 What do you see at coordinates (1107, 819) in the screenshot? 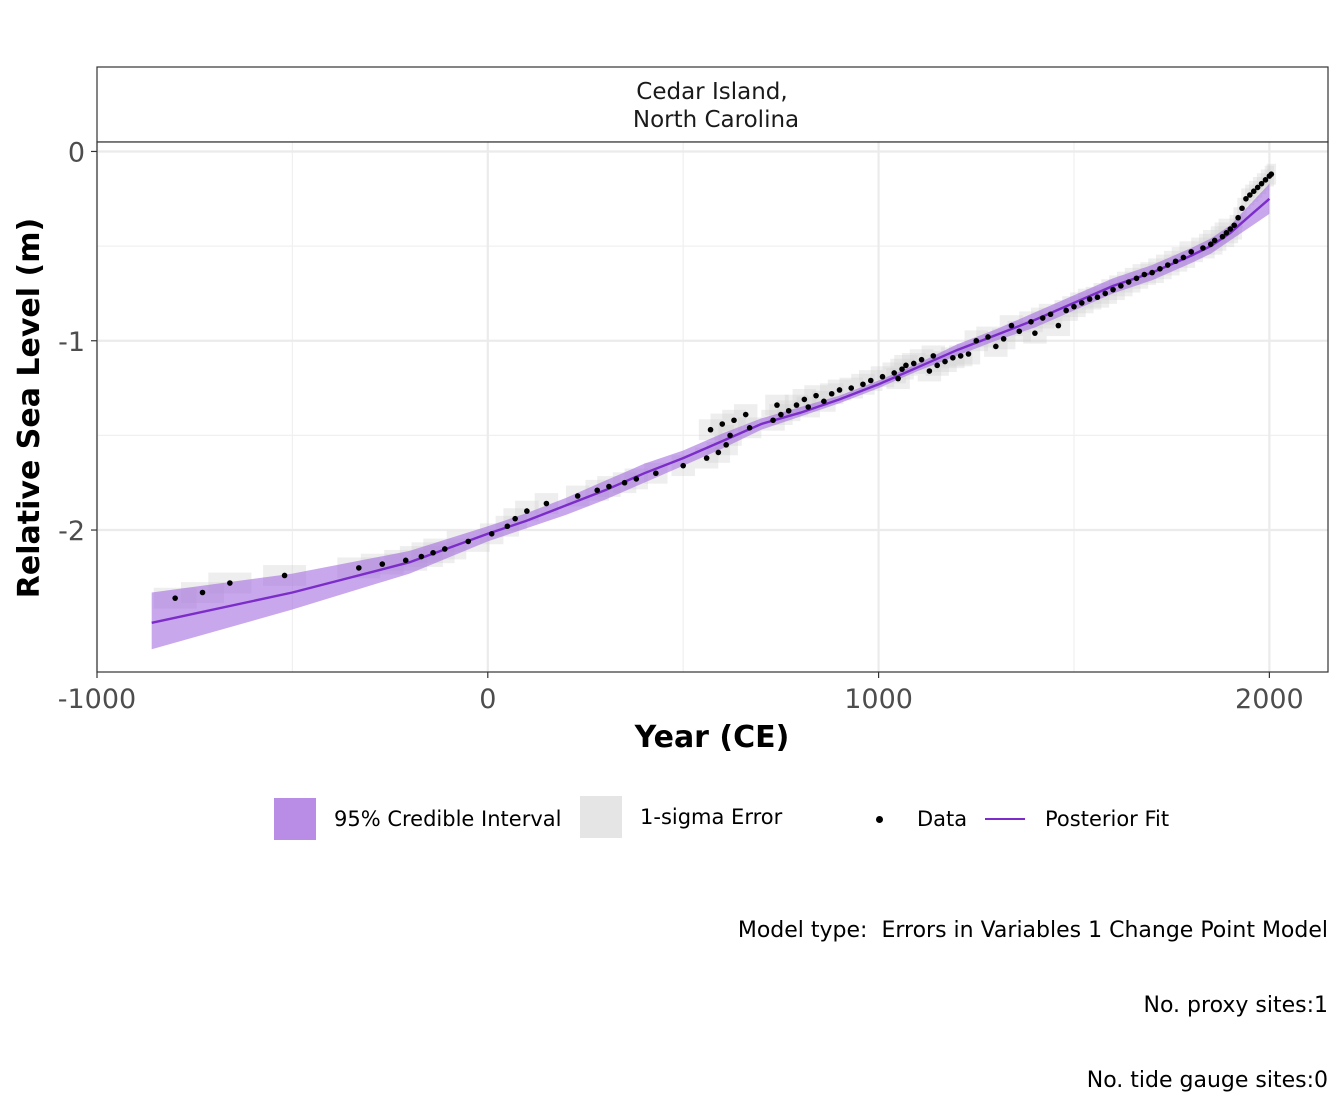
I see `legend-label-fit: Posterior Fit` at bounding box center [1107, 819].